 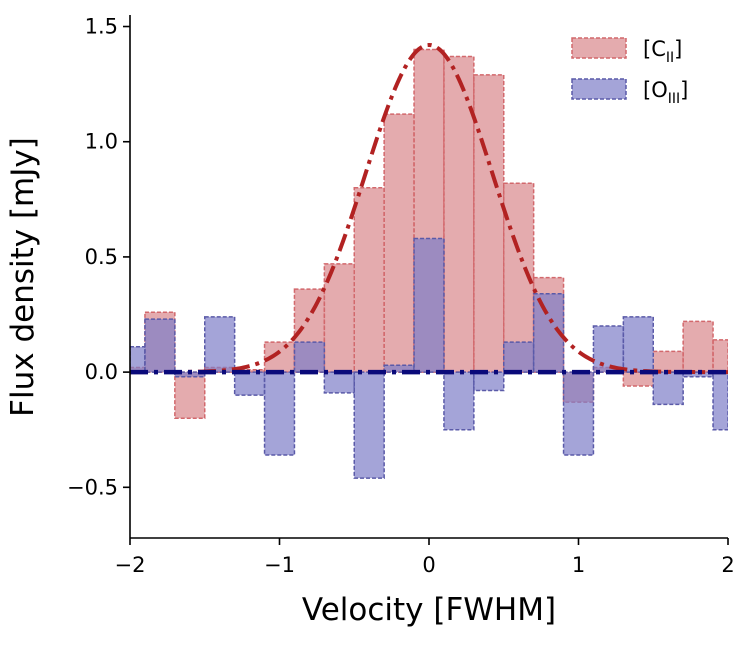 What do you see at coordinates (599, 48) in the screenshot?
I see `legend-swatch-cii` at bounding box center [599, 48].